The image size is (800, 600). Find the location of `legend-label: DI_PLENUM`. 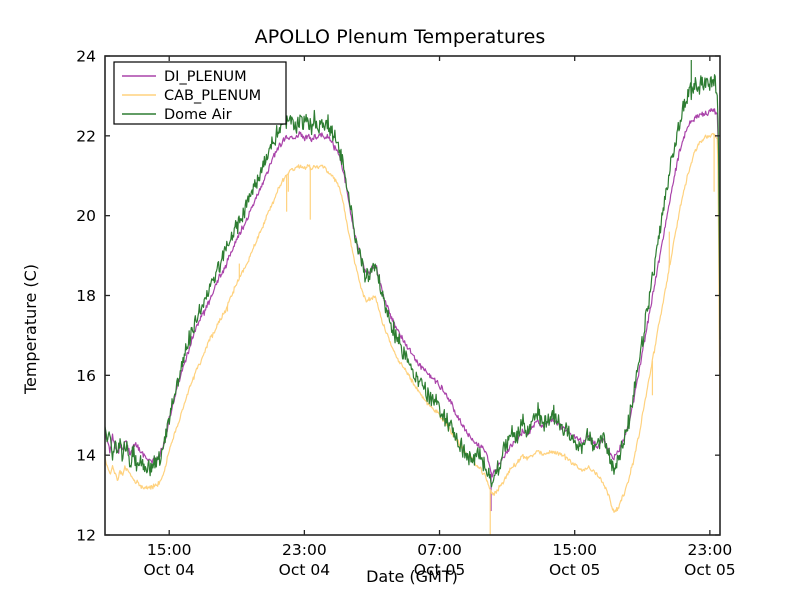

legend-label: DI_PLENUM is located at coordinates (205, 77).